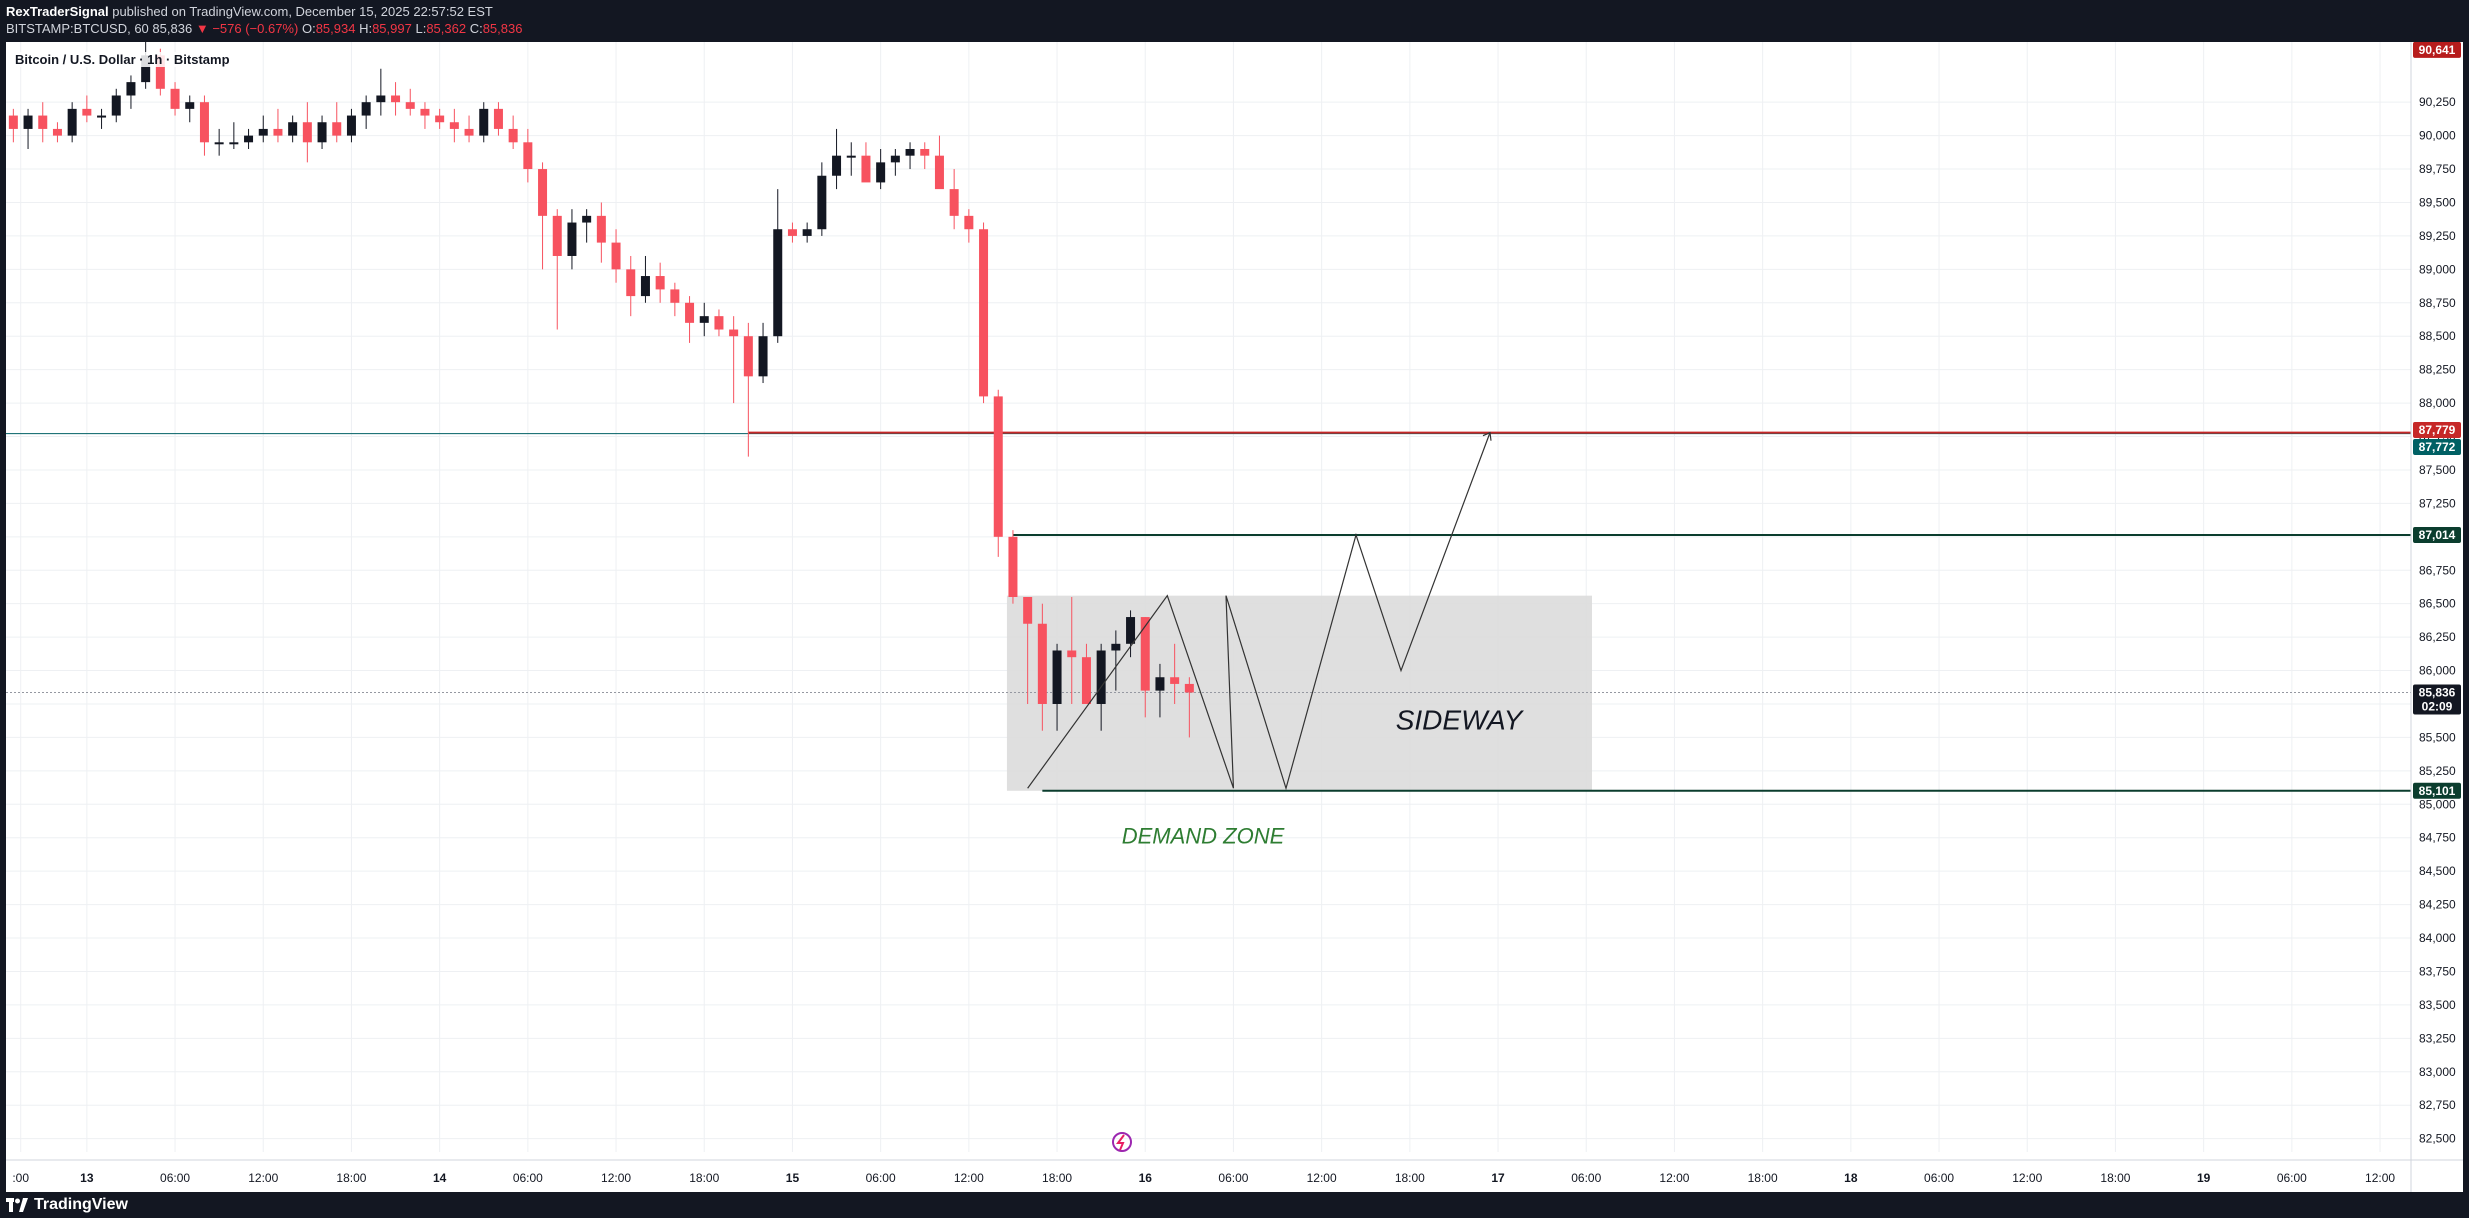  I want to click on lightning-bolt-icon, so click(1120, 1142).